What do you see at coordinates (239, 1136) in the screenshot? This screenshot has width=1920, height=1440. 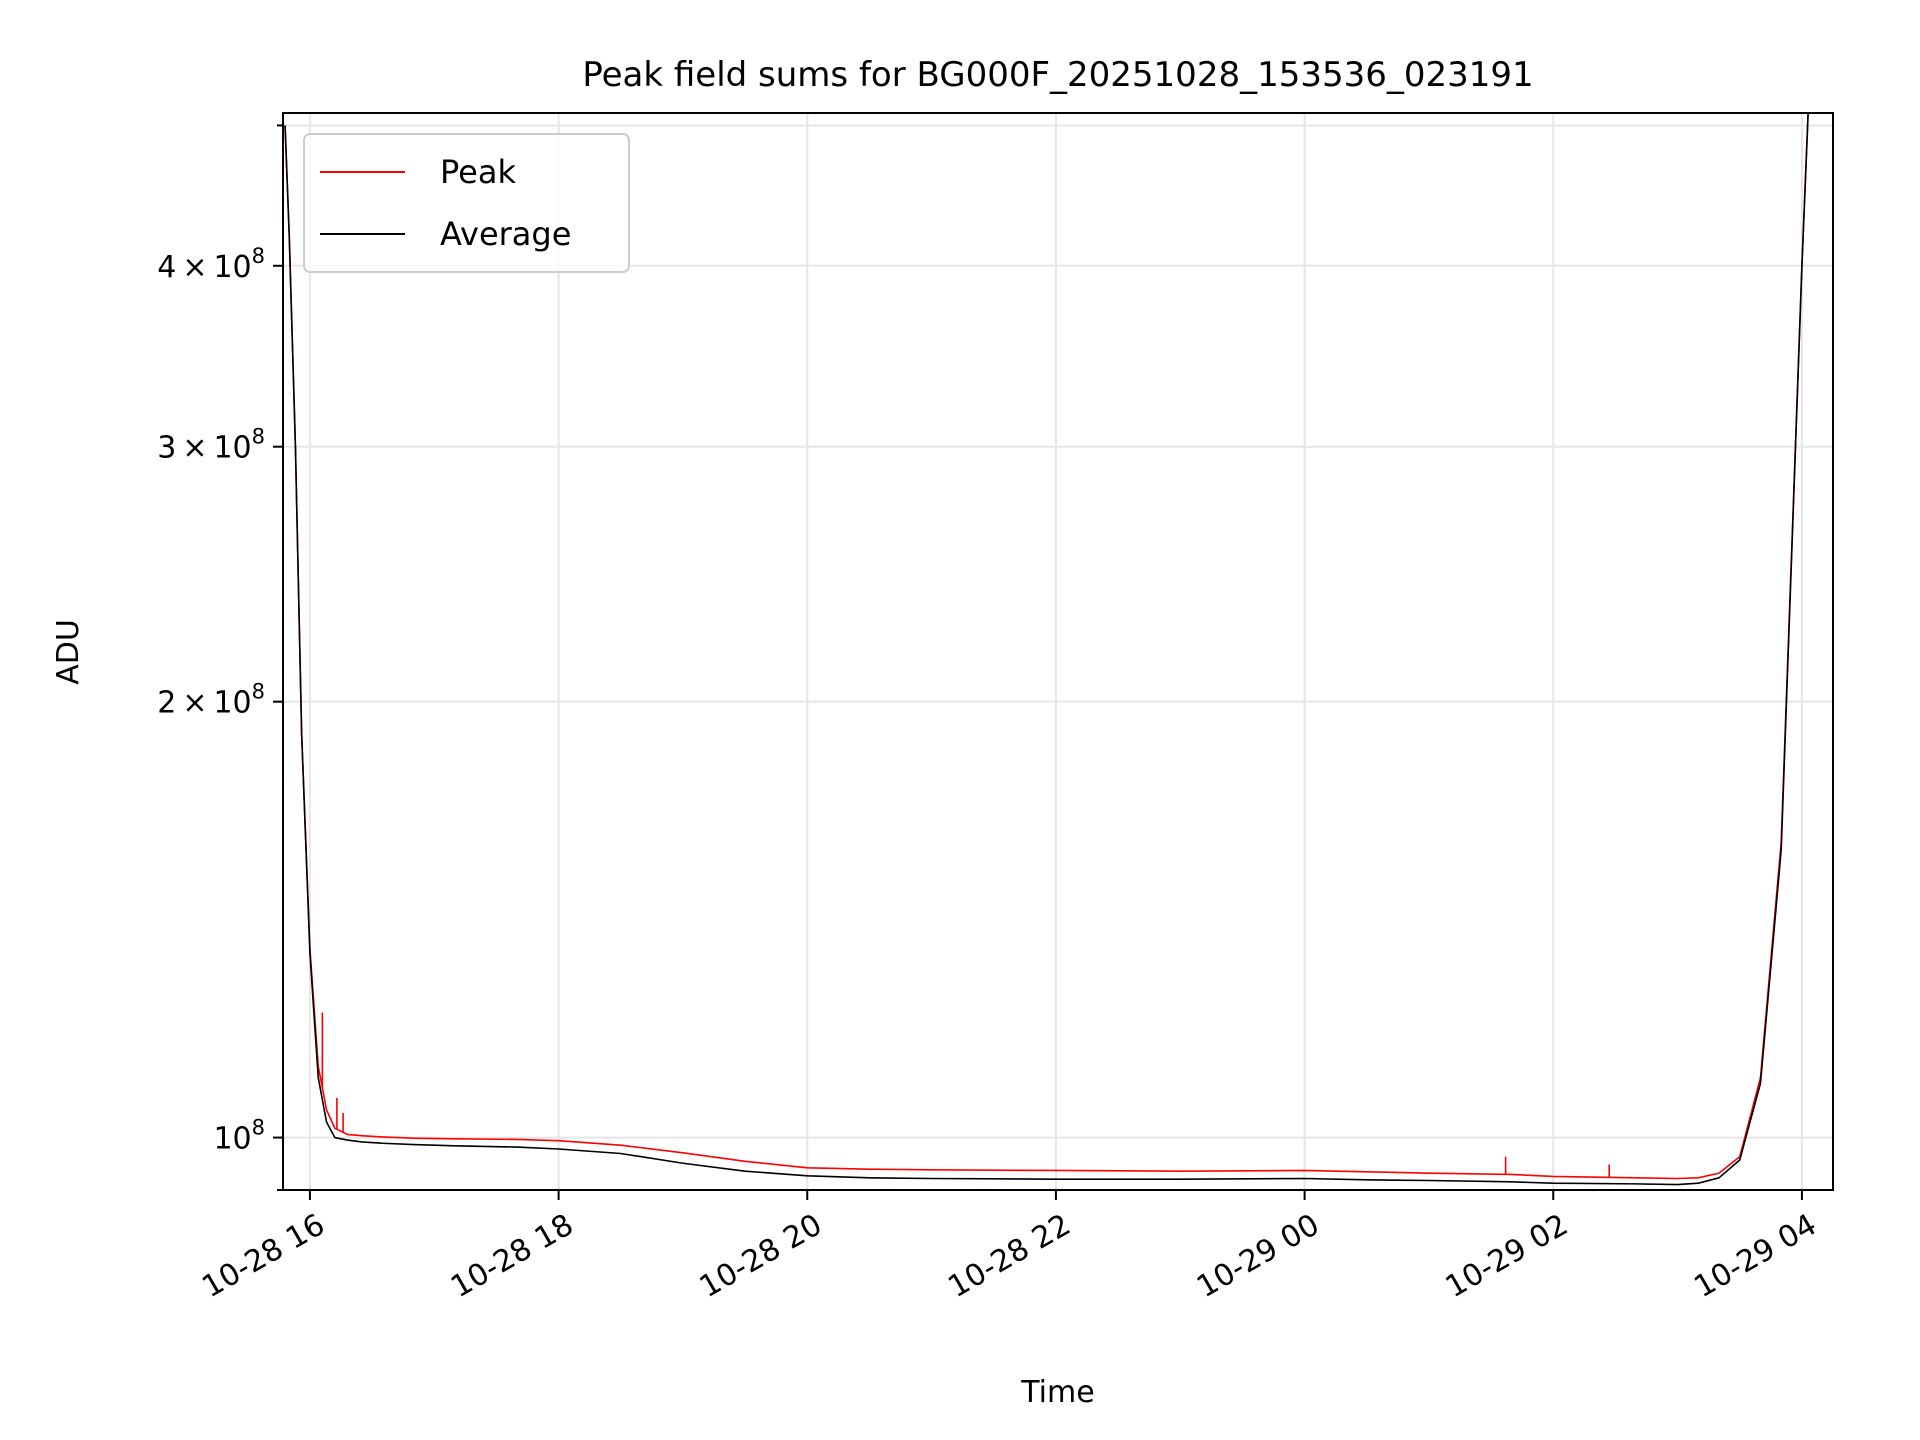 I see `y-tick-label: 108` at bounding box center [239, 1136].